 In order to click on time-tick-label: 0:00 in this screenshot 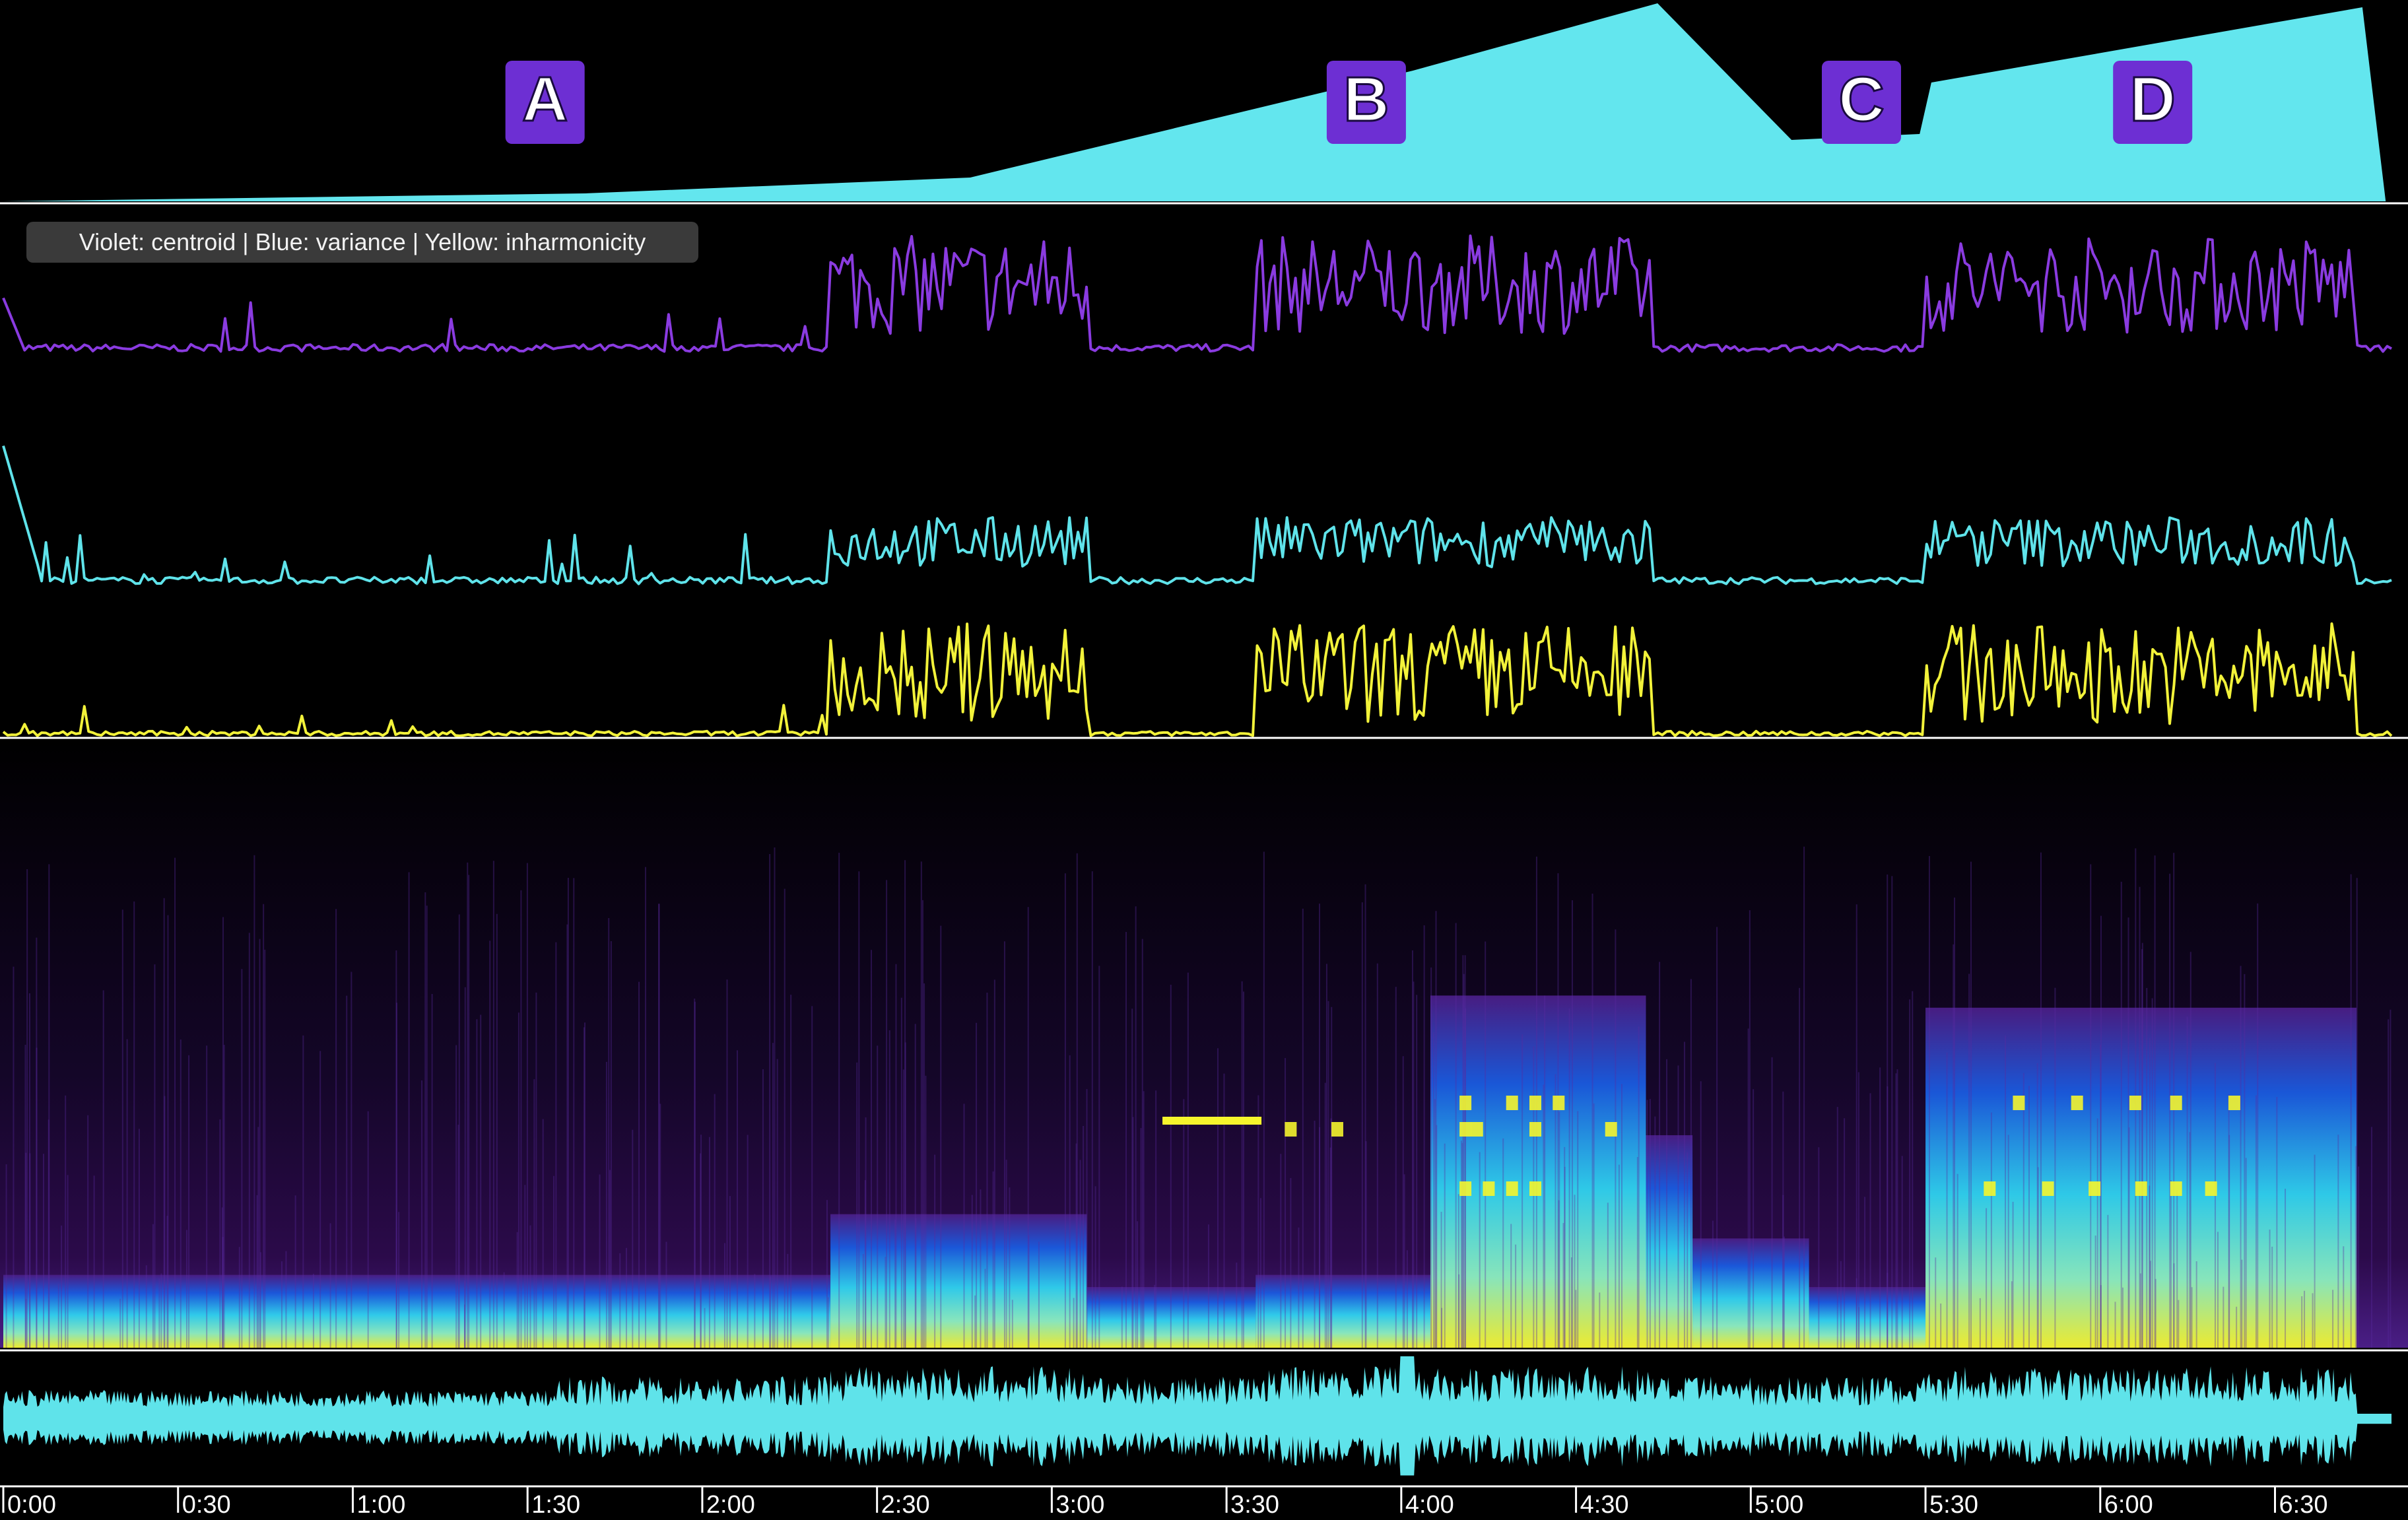, I will do `click(31, 1505)`.